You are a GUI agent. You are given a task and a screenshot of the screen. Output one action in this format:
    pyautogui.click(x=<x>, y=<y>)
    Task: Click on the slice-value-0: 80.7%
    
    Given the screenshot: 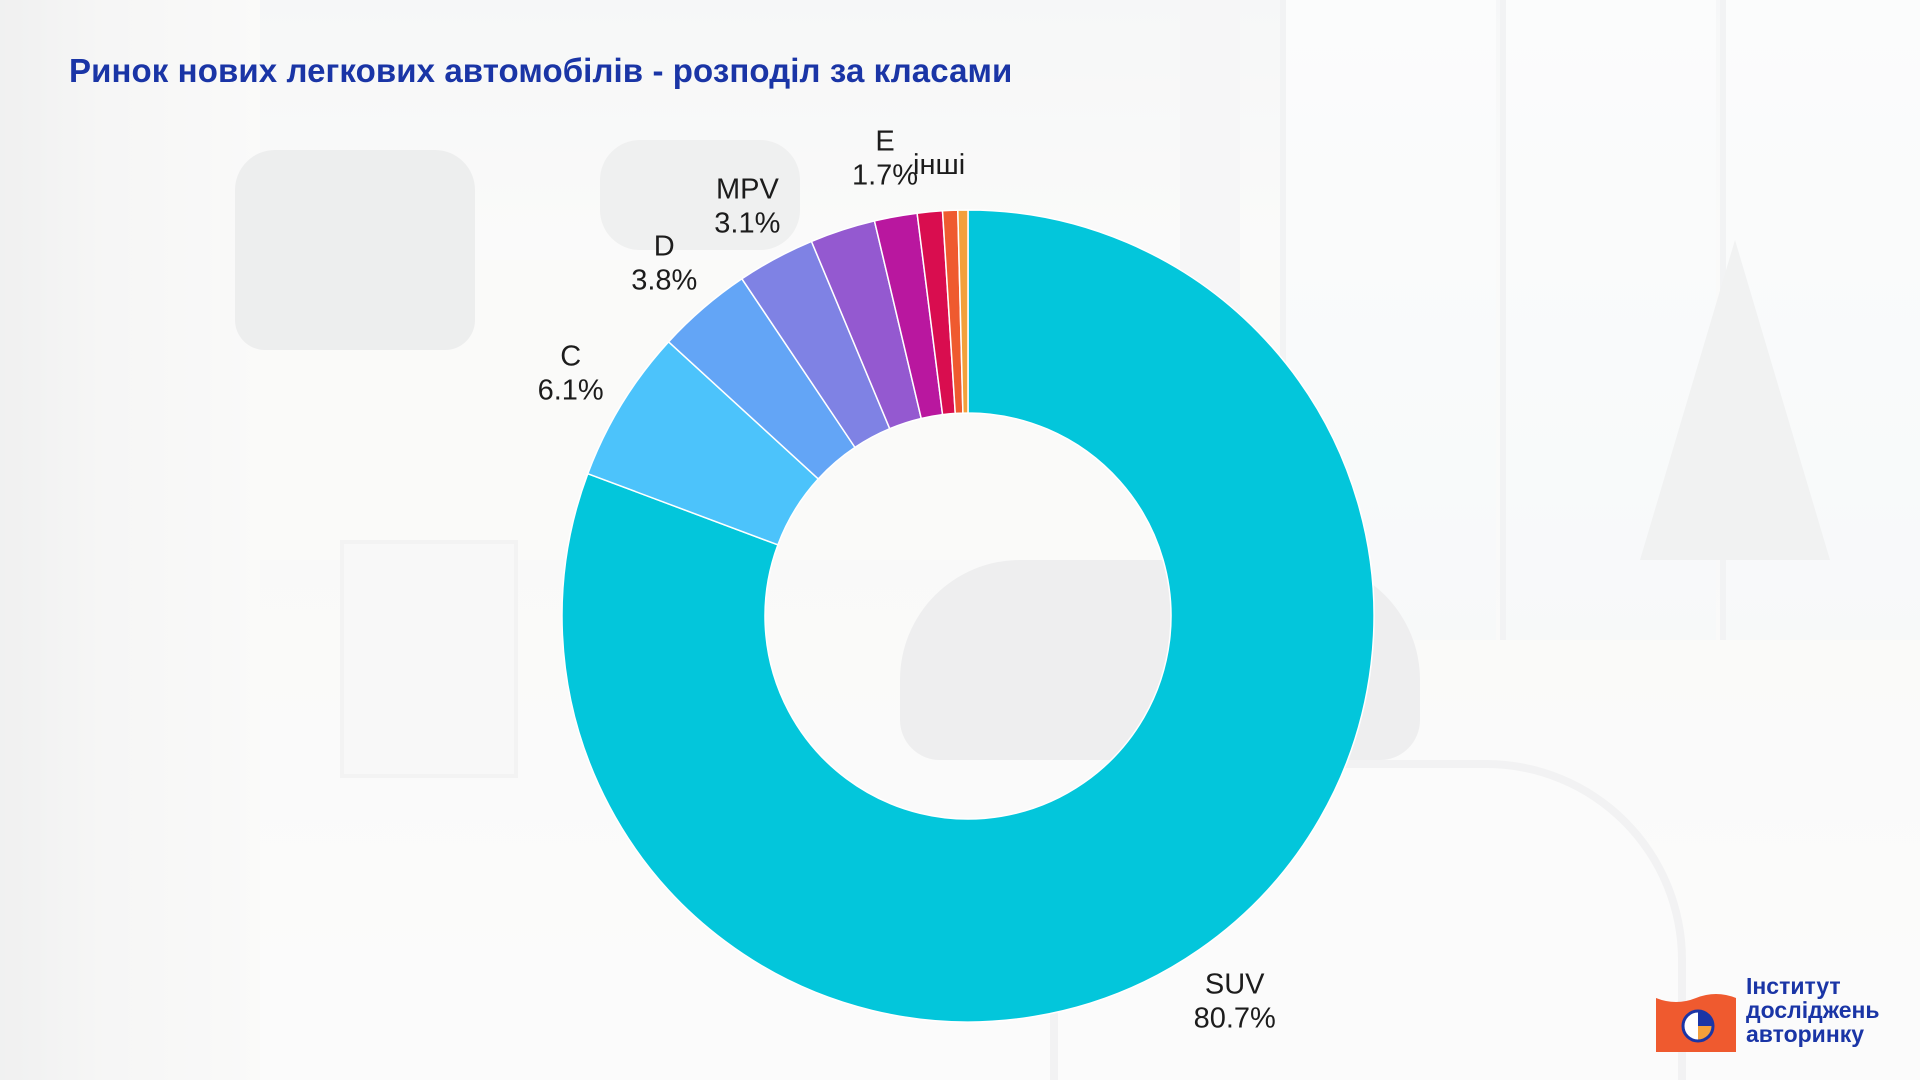 What is the action you would take?
    pyautogui.click(x=1235, y=1019)
    